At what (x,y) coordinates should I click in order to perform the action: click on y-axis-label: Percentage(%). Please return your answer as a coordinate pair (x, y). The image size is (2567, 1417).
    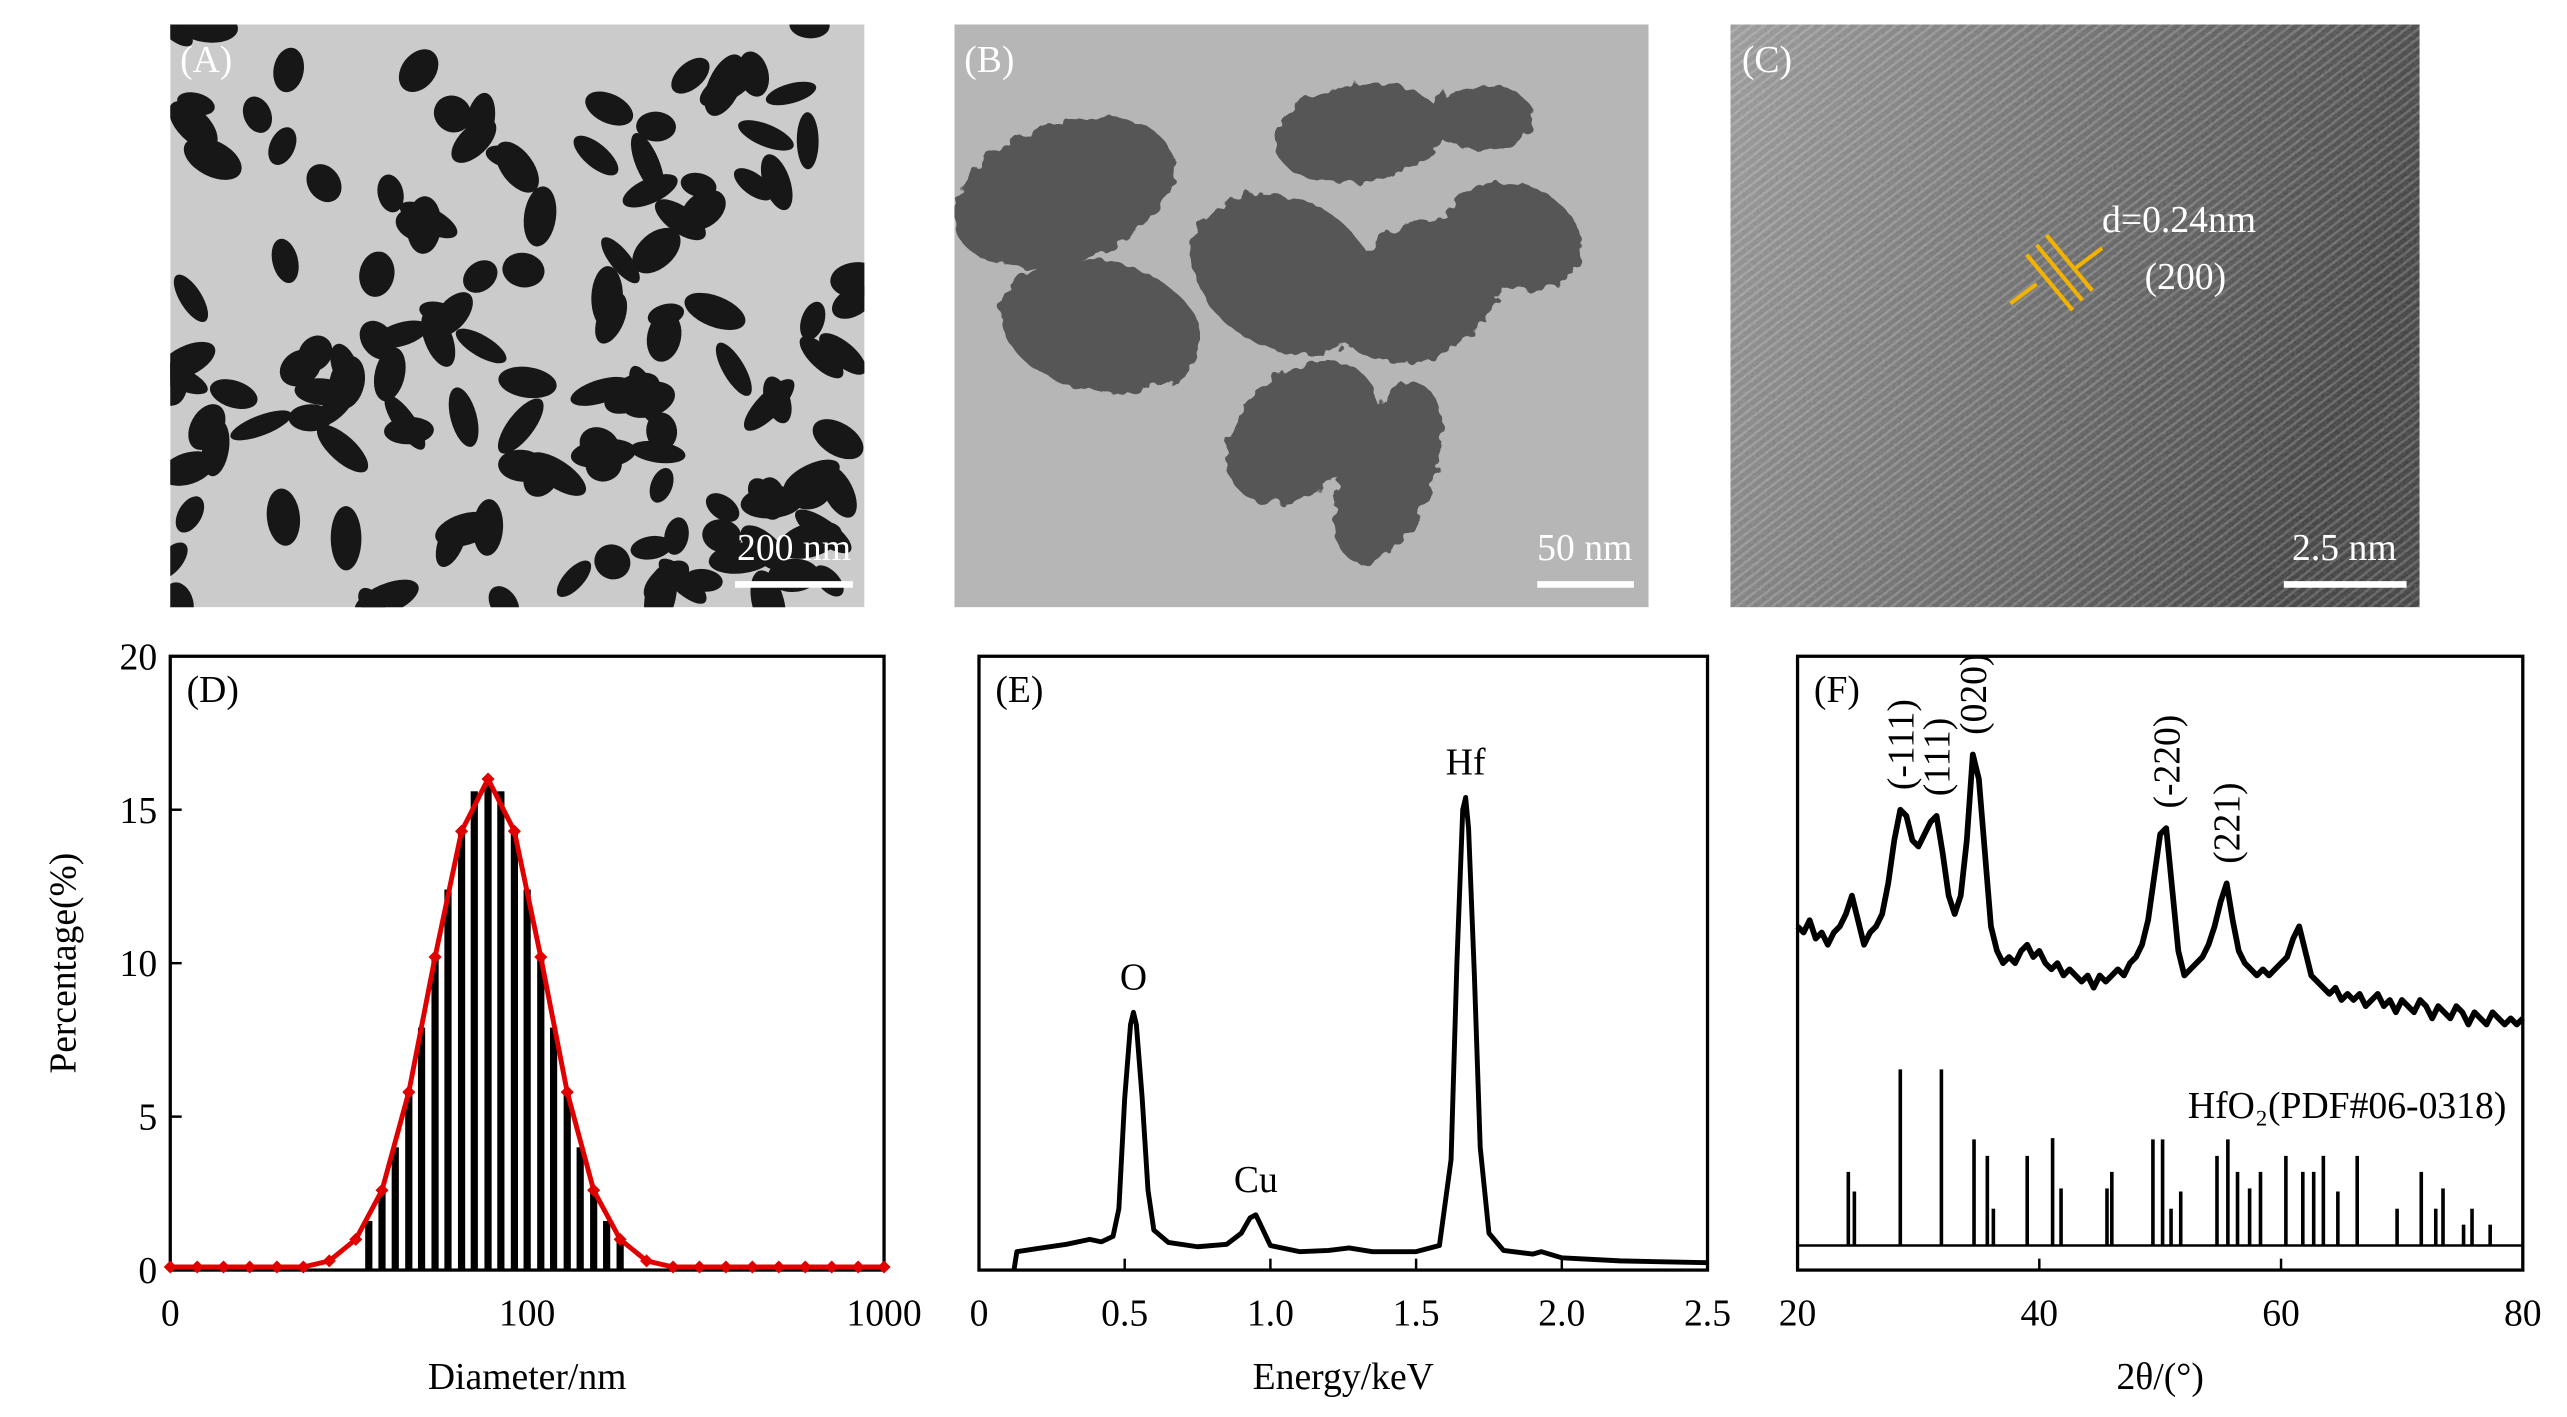
    Looking at the image, I should click on (63, 963).